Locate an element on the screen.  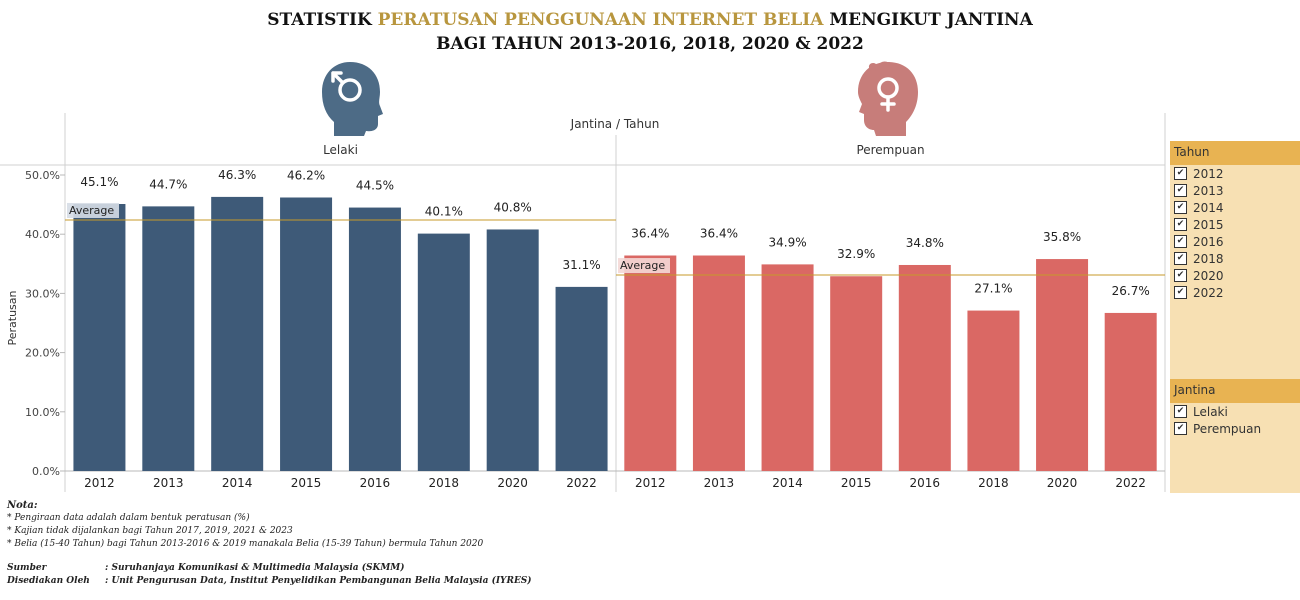
source-label: Sumber is located at coordinates (27, 568).